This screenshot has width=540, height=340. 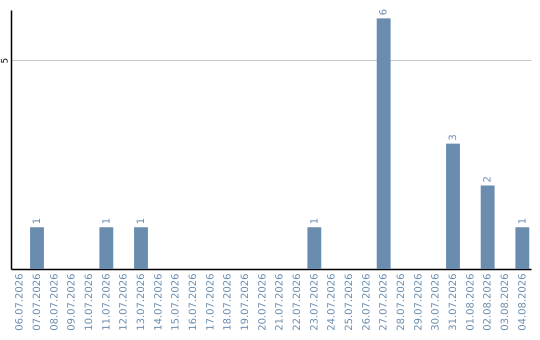 What do you see at coordinates (453, 137) in the screenshot?
I see `data-label: 3` at bounding box center [453, 137].